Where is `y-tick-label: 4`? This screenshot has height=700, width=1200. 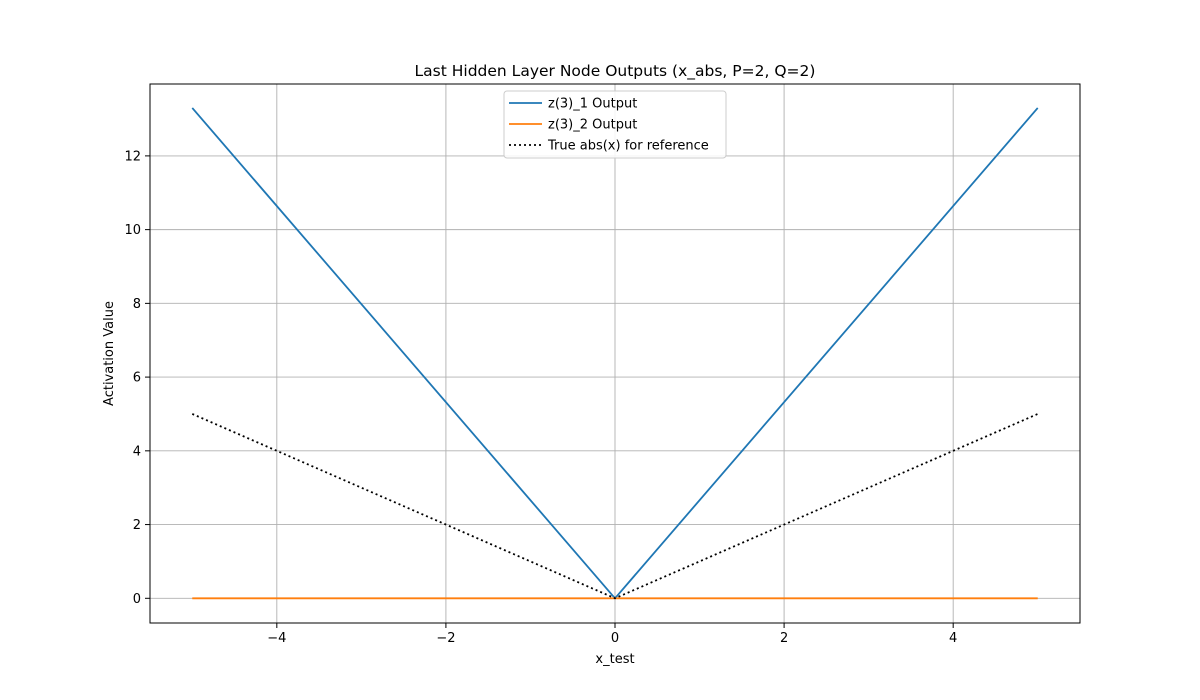
y-tick-label: 4 is located at coordinates (137, 451).